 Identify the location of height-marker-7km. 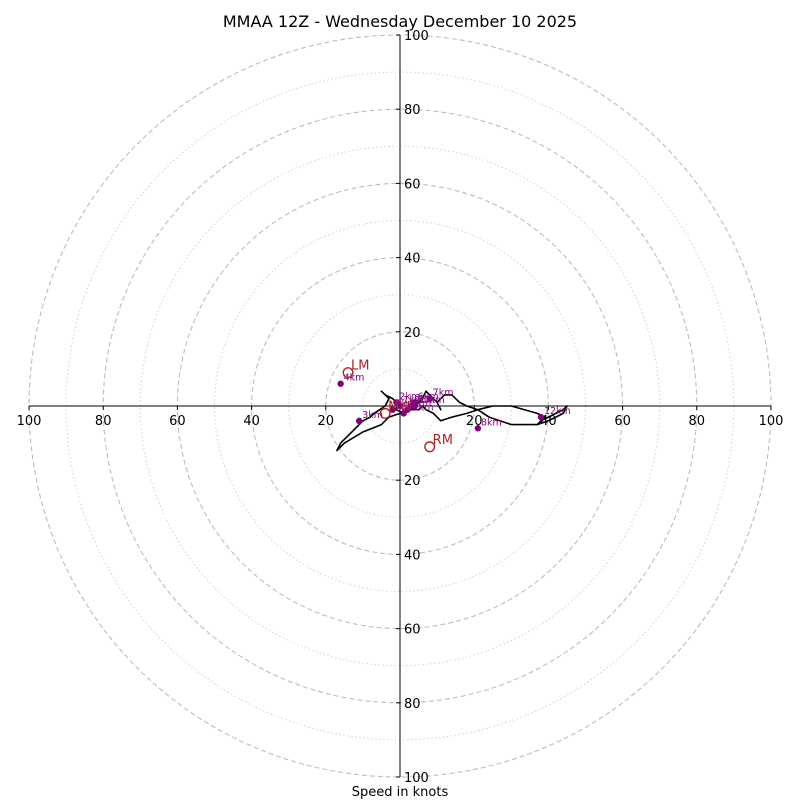
(429, 398).